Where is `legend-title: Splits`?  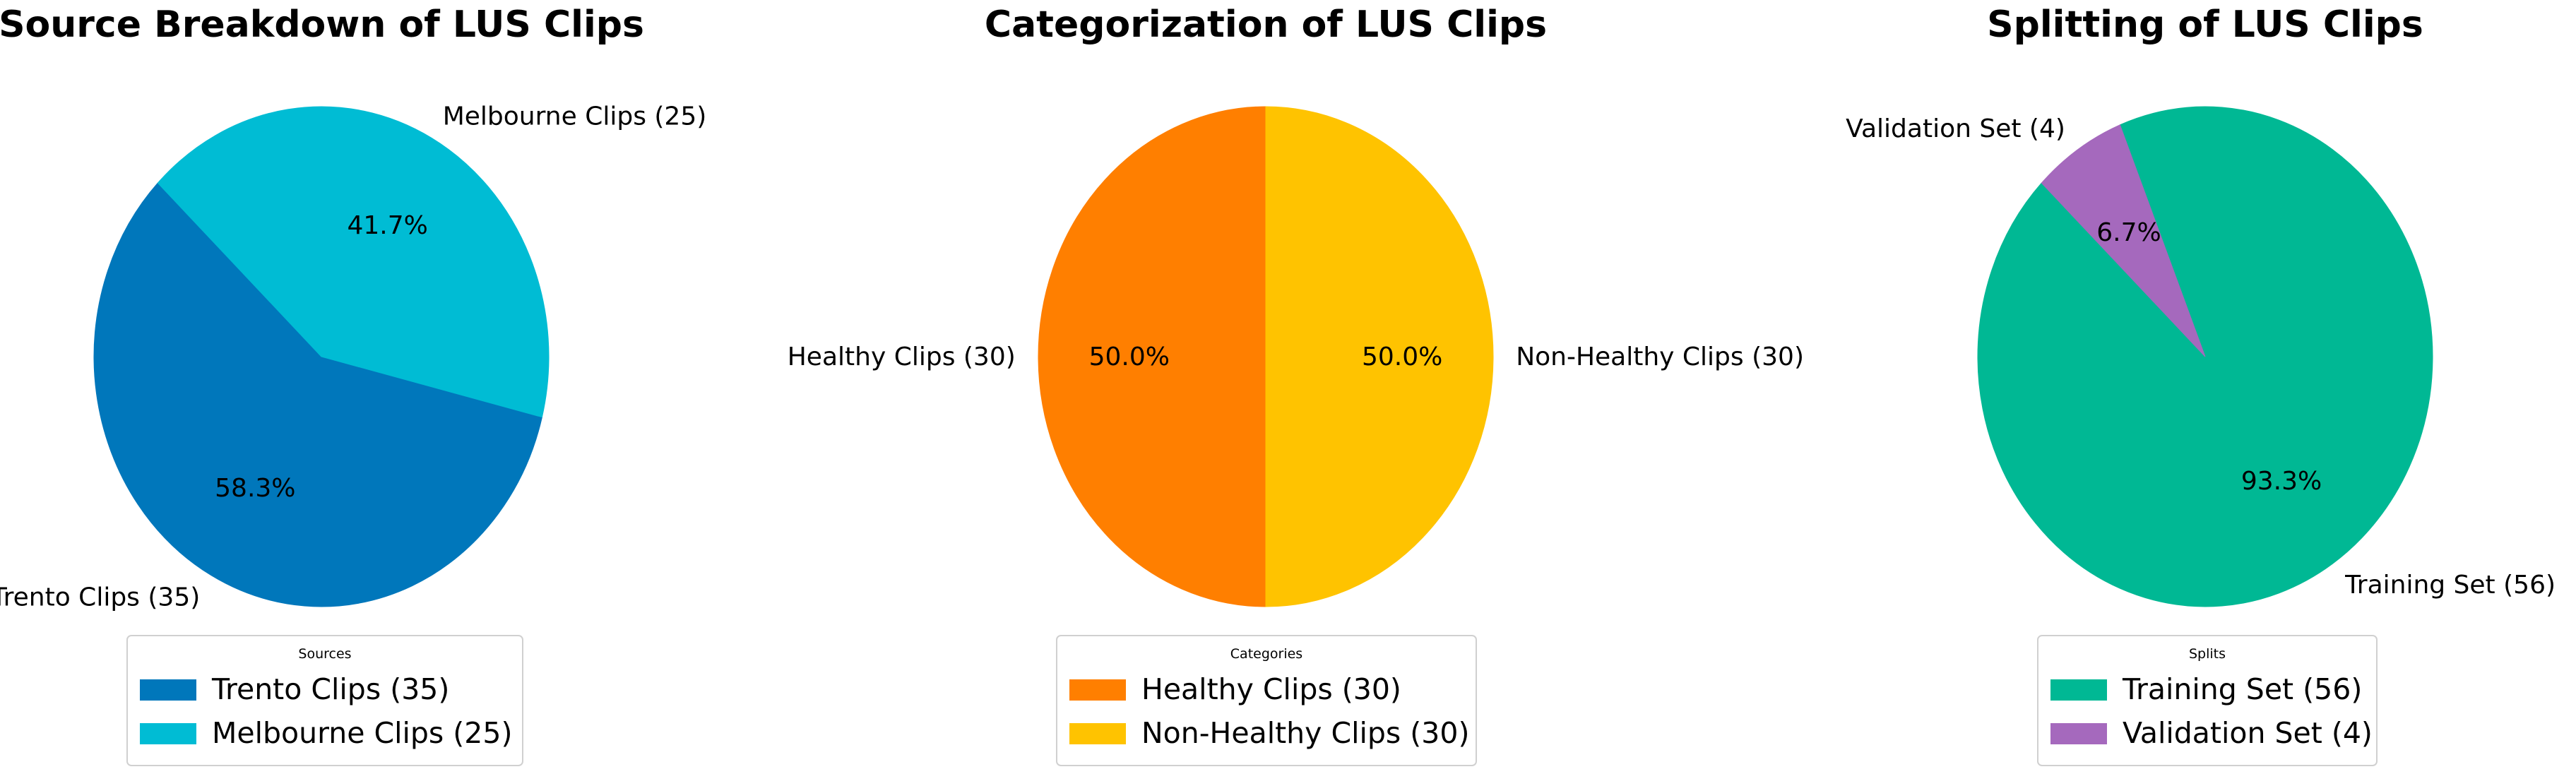
legend-title: Splits is located at coordinates (2207, 654).